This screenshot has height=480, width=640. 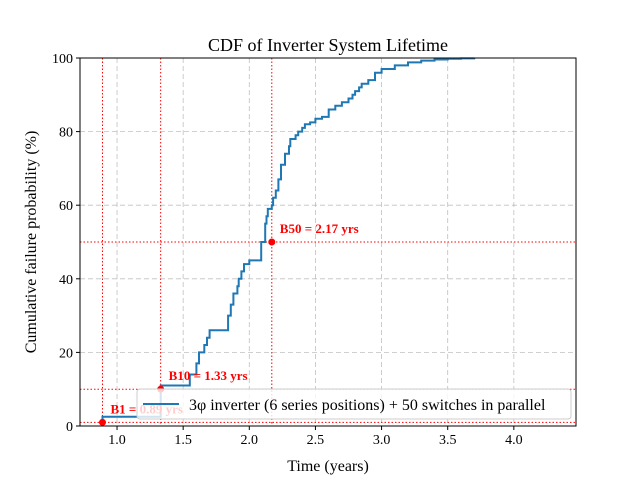 What do you see at coordinates (328, 45) in the screenshot?
I see `chart-title: CDF of Inverter System Lifetime` at bounding box center [328, 45].